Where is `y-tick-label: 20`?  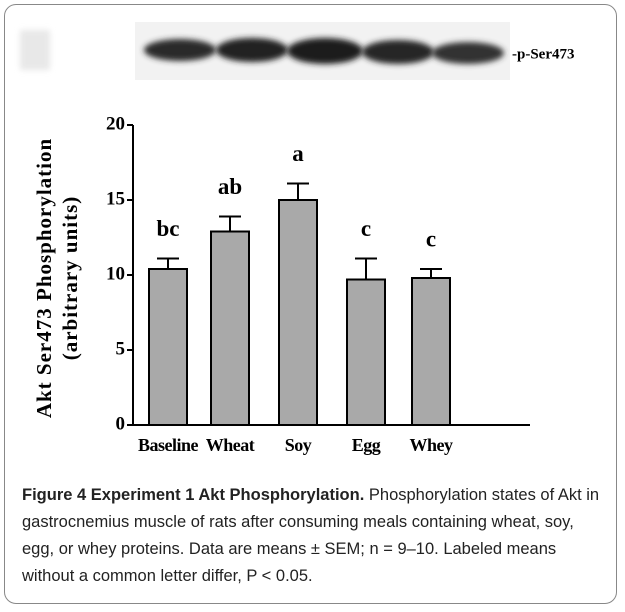 y-tick-label: 20 is located at coordinates (115, 123).